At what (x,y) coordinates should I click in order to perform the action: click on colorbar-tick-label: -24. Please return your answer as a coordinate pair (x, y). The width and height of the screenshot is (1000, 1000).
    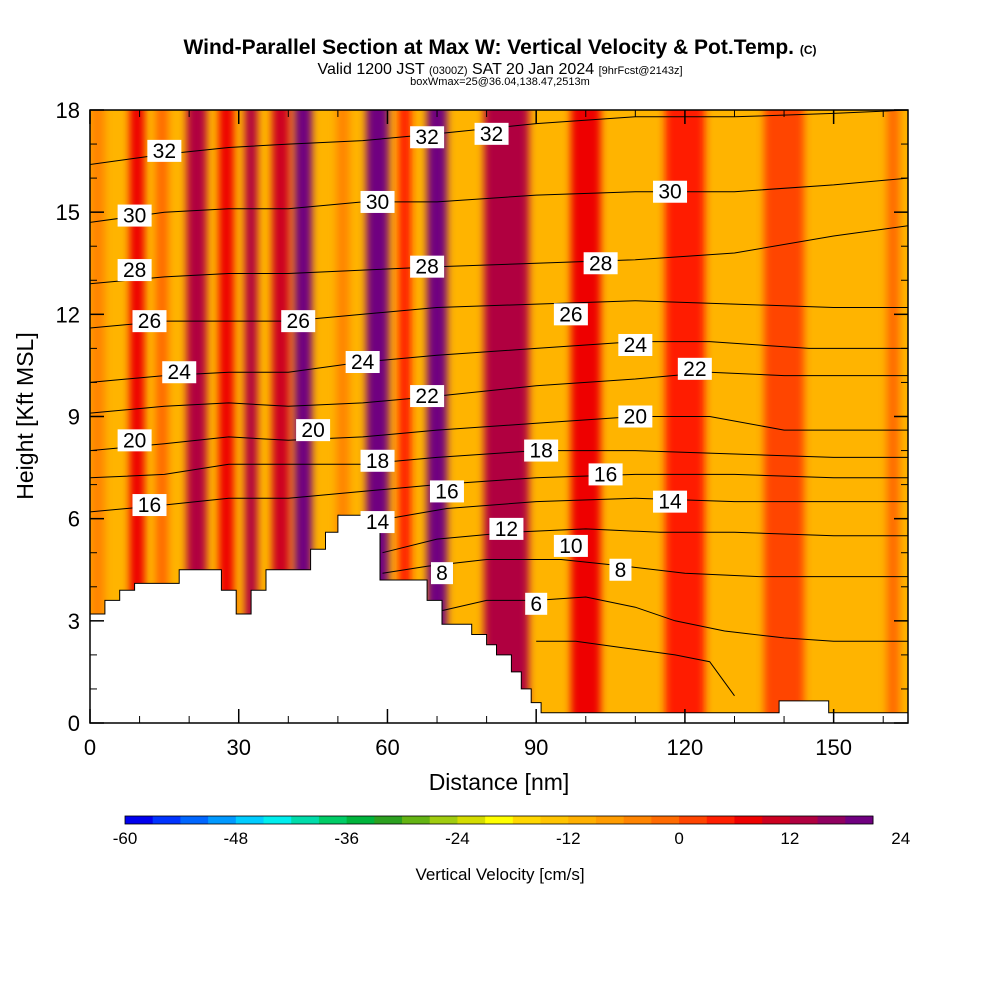
    Looking at the image, I should click on (457, 838).